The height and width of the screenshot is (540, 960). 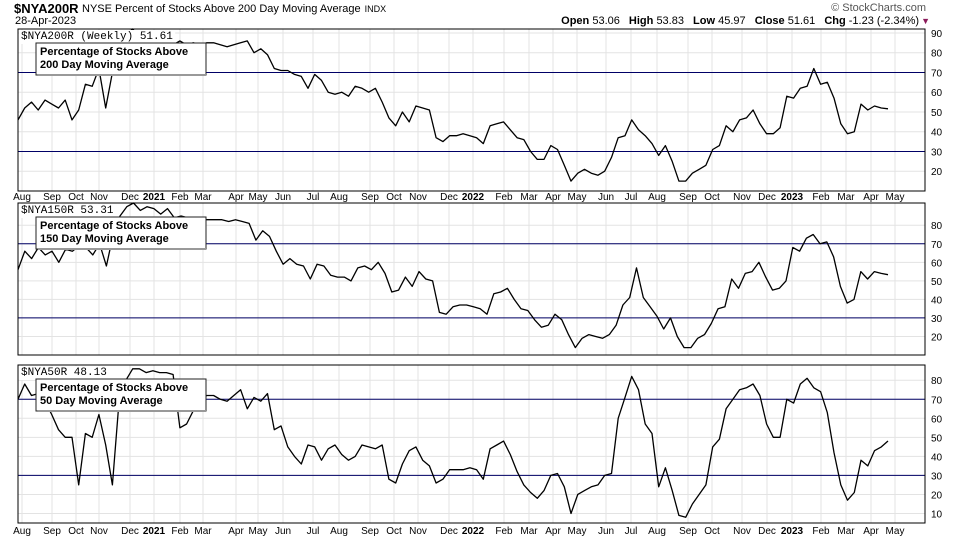 I want to click on open-value: 53.06, so click(x=606, y=21).